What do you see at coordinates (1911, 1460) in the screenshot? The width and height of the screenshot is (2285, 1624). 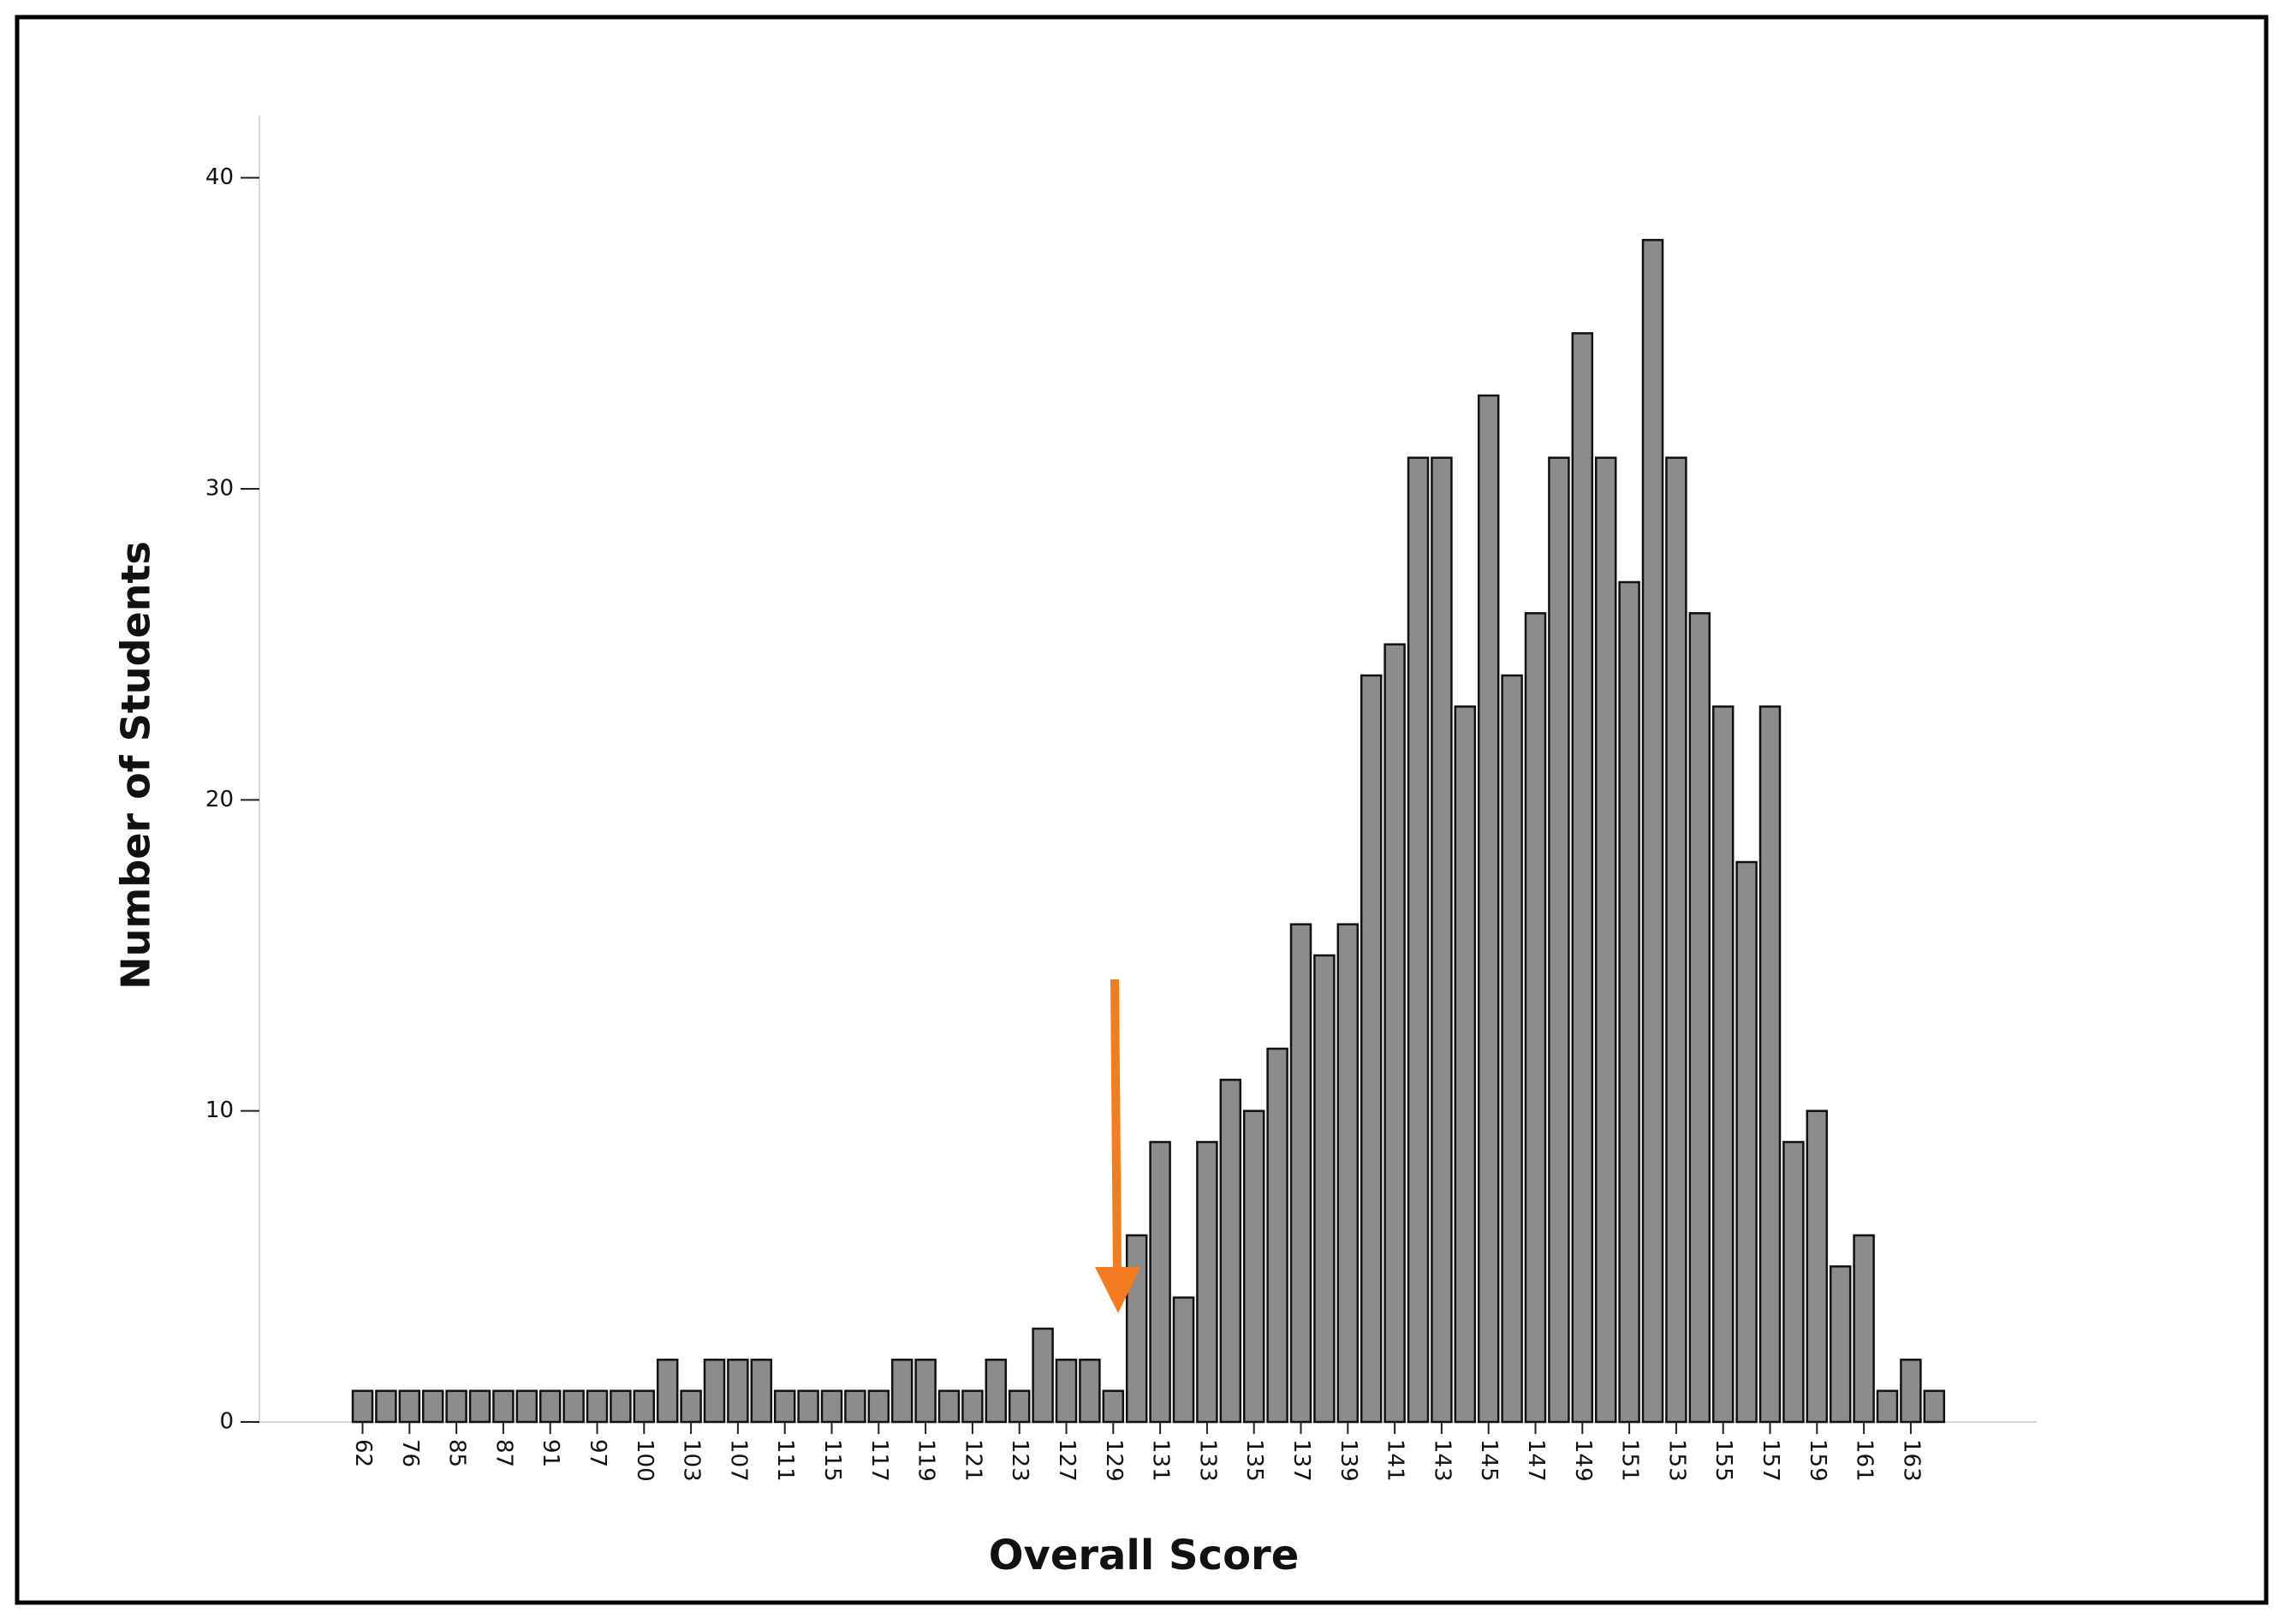 I see `x-tick-label: 163` at bounding box center [1911, 1460].